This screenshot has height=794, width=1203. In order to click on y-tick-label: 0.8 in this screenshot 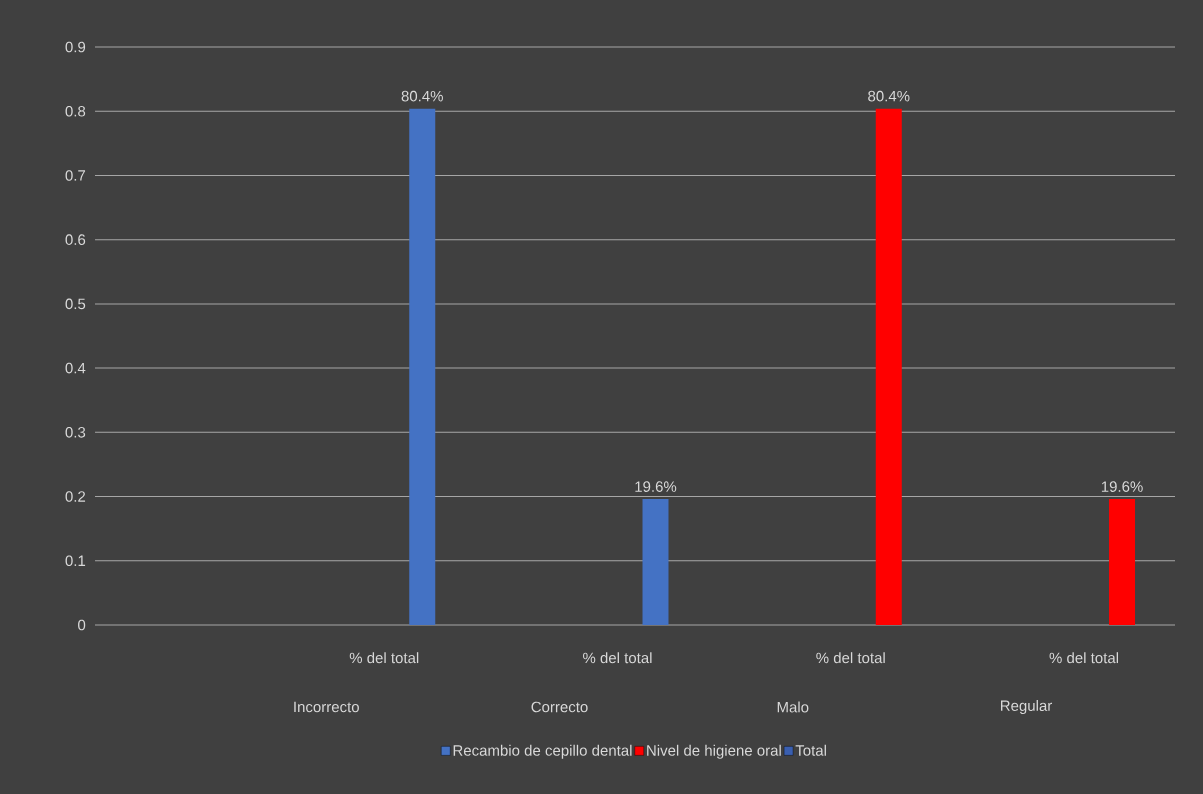, I will do `click(75, 111)`.